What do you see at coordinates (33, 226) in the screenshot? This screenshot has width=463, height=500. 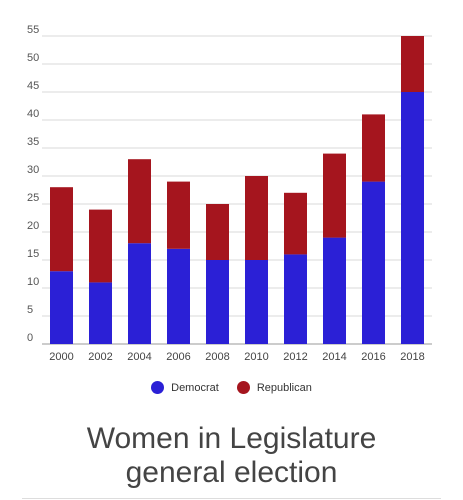 I see `y-tick-label: 20` at bounding box center [33, 226].